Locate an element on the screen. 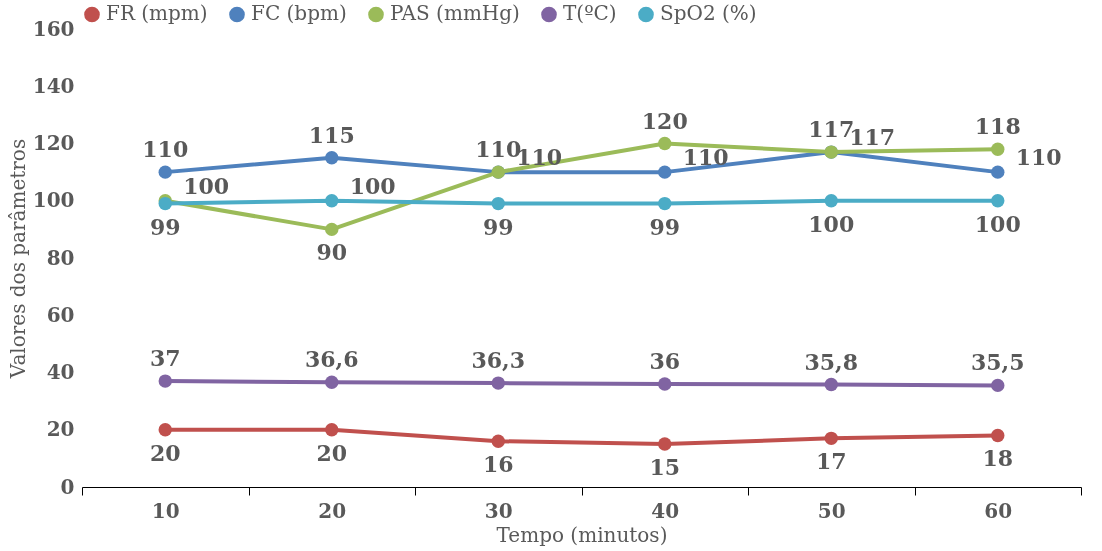 The width and height of the screenshot is (1102, 551). y-tick-label: 120 is located at coordinates (53, 143).